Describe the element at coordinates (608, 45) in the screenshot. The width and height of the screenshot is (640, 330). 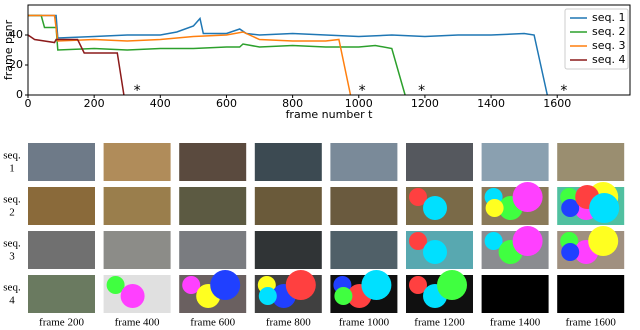
I see `legend-label: seq. 3` at that location.